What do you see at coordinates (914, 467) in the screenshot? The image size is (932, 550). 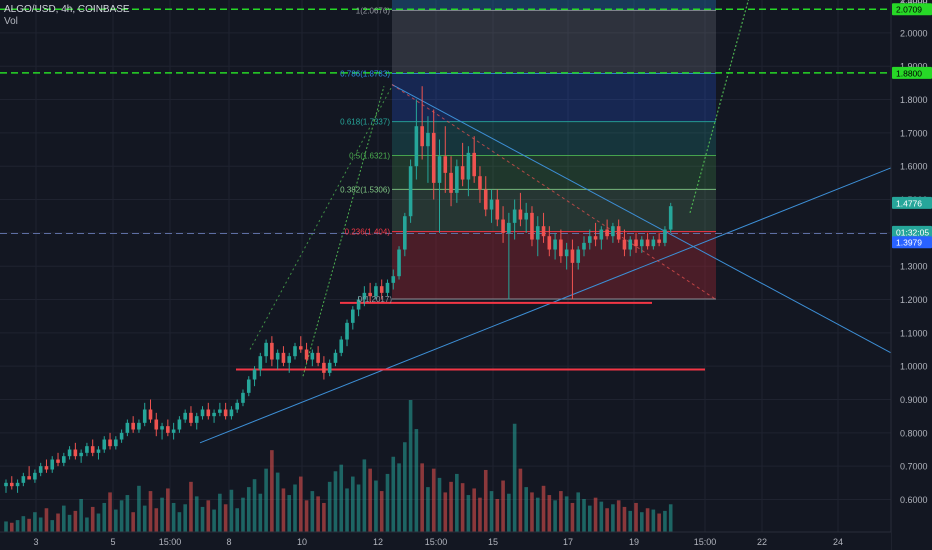 I see `price-tick-label: 0.7000` at bounding box center [914, 467].